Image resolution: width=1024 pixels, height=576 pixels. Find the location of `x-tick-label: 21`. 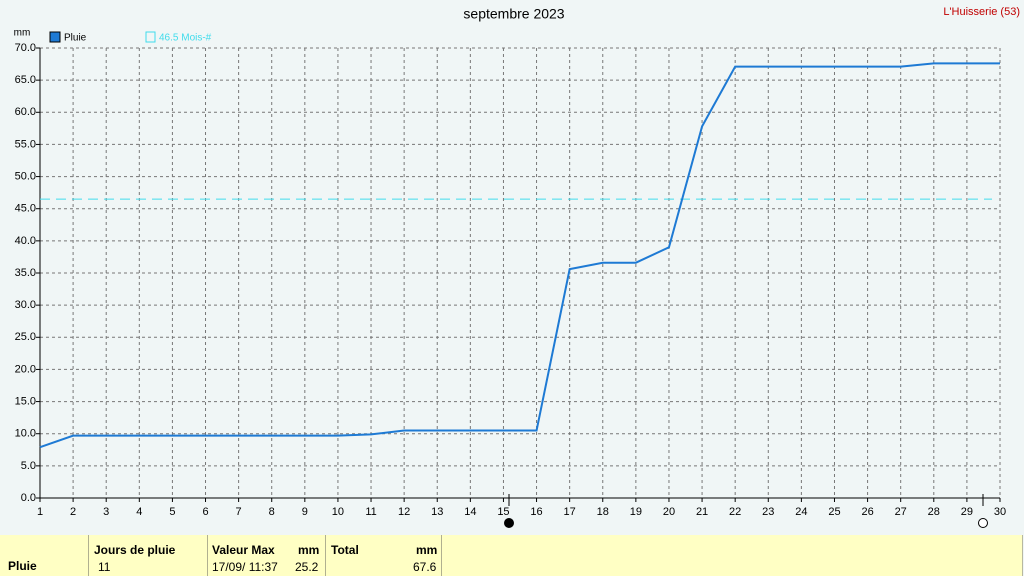

x-tick-label: 21 is located at coordinates (702, 512).